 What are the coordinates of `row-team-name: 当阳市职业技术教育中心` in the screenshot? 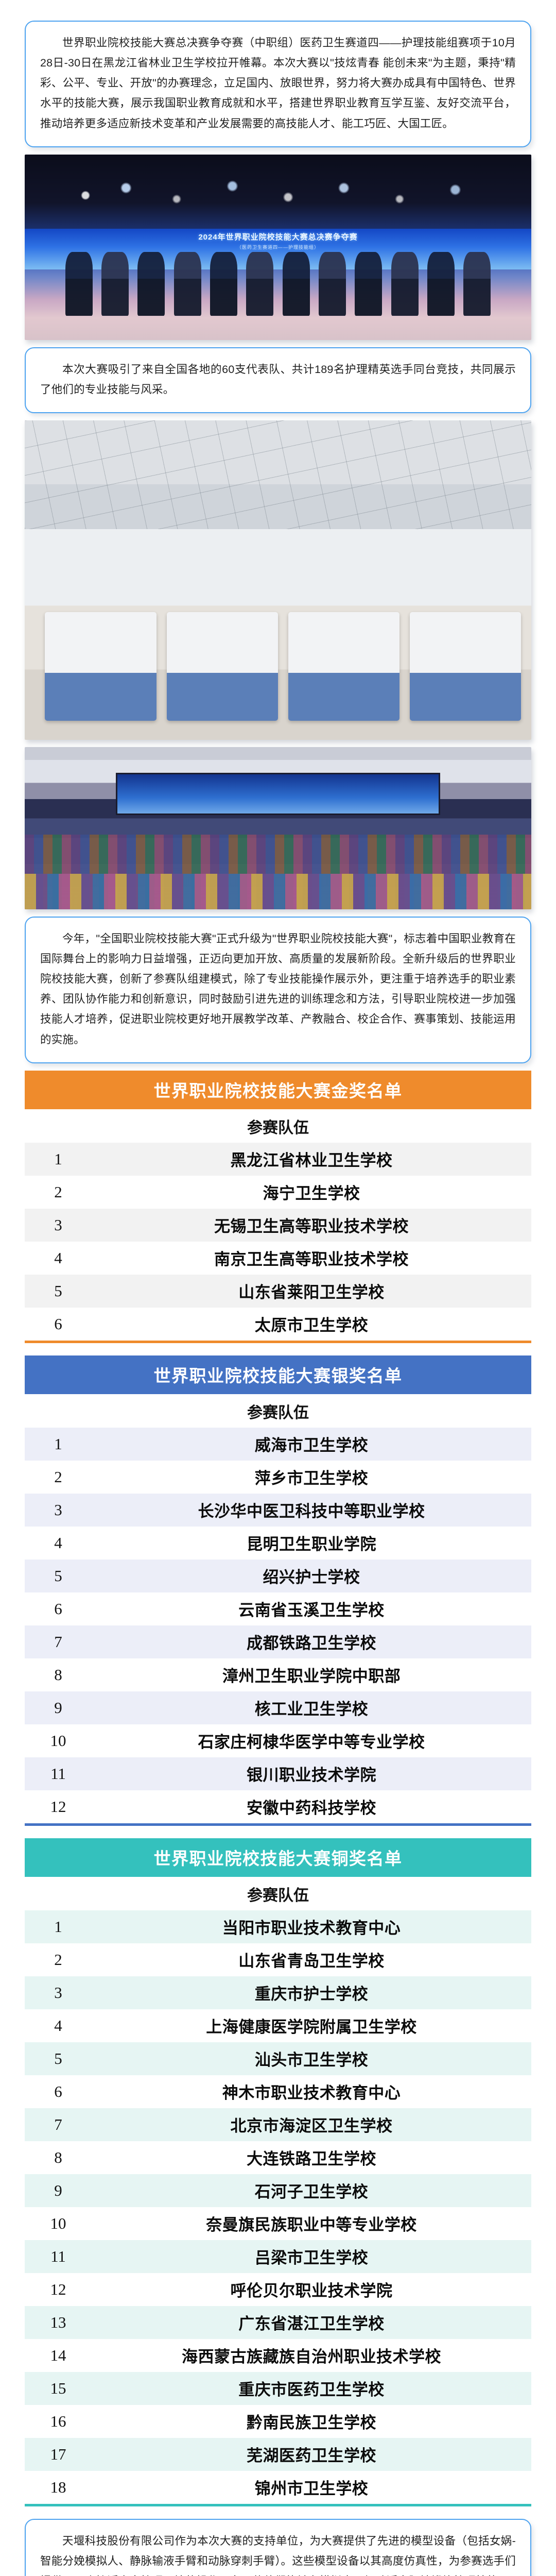 It's located at (311, 1926).